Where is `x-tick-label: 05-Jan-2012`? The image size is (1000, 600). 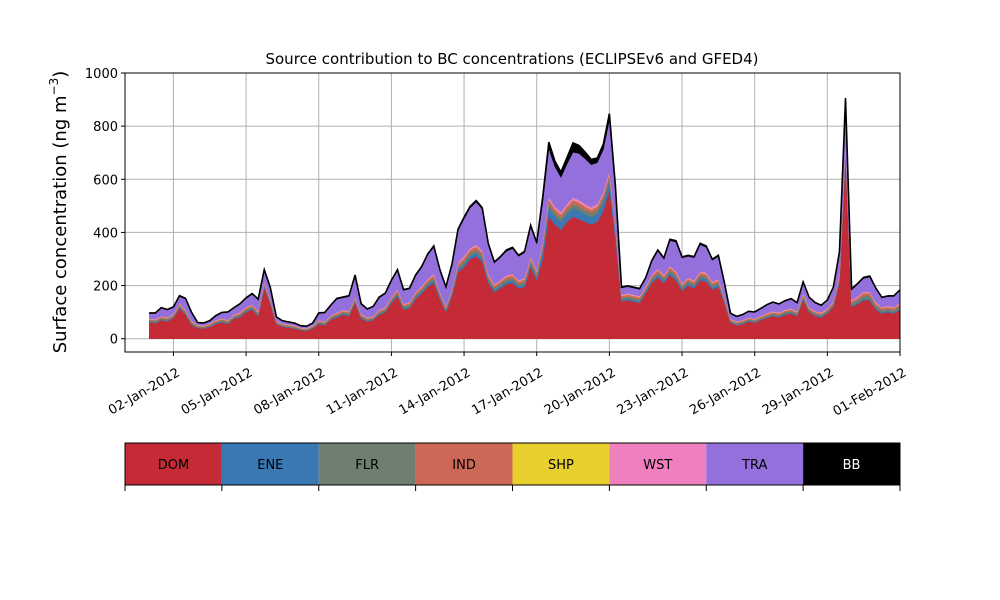
x-tick-label: 05-Jan-2012 is located at coordinates (217, 391).